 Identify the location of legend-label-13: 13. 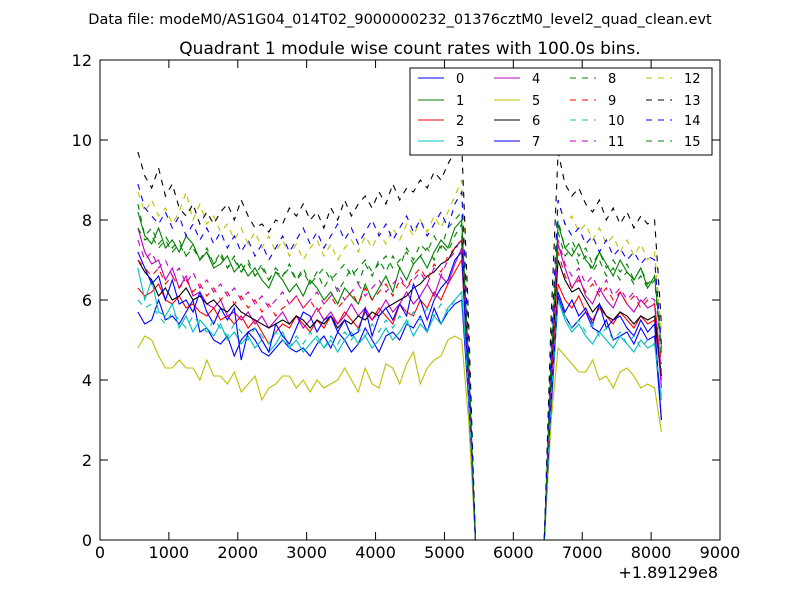
(692, 101).